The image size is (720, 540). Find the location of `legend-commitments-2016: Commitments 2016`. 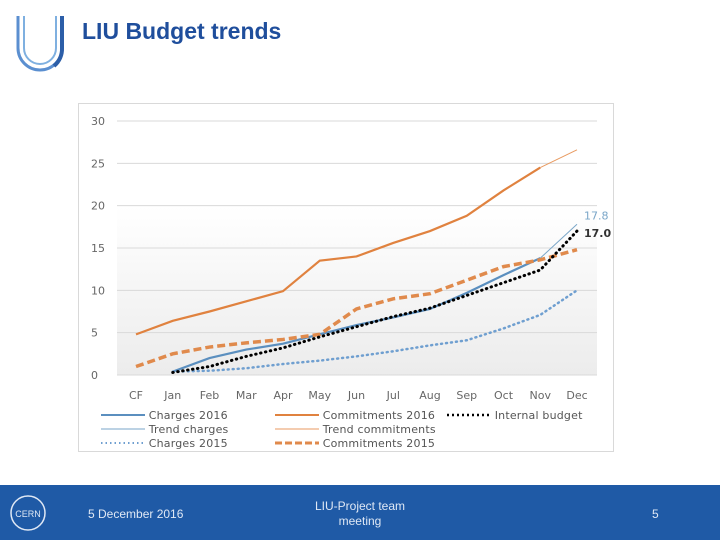

legend-commitments-2016: Commitments 2016 is located at coordinates (355, 415).